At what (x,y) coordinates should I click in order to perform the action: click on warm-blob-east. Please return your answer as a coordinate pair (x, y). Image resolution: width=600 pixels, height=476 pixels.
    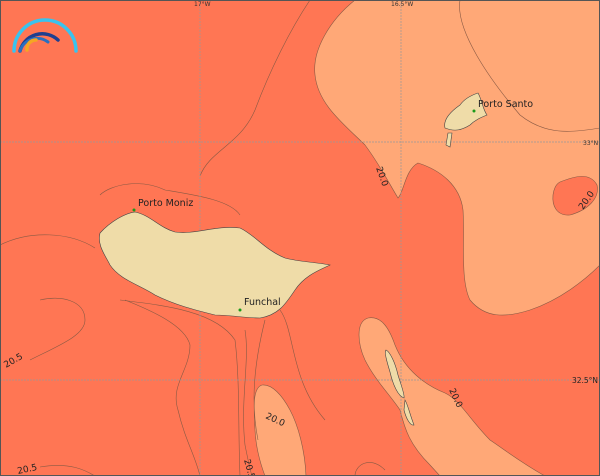
    Looking at the image, I should click on (575, 196).